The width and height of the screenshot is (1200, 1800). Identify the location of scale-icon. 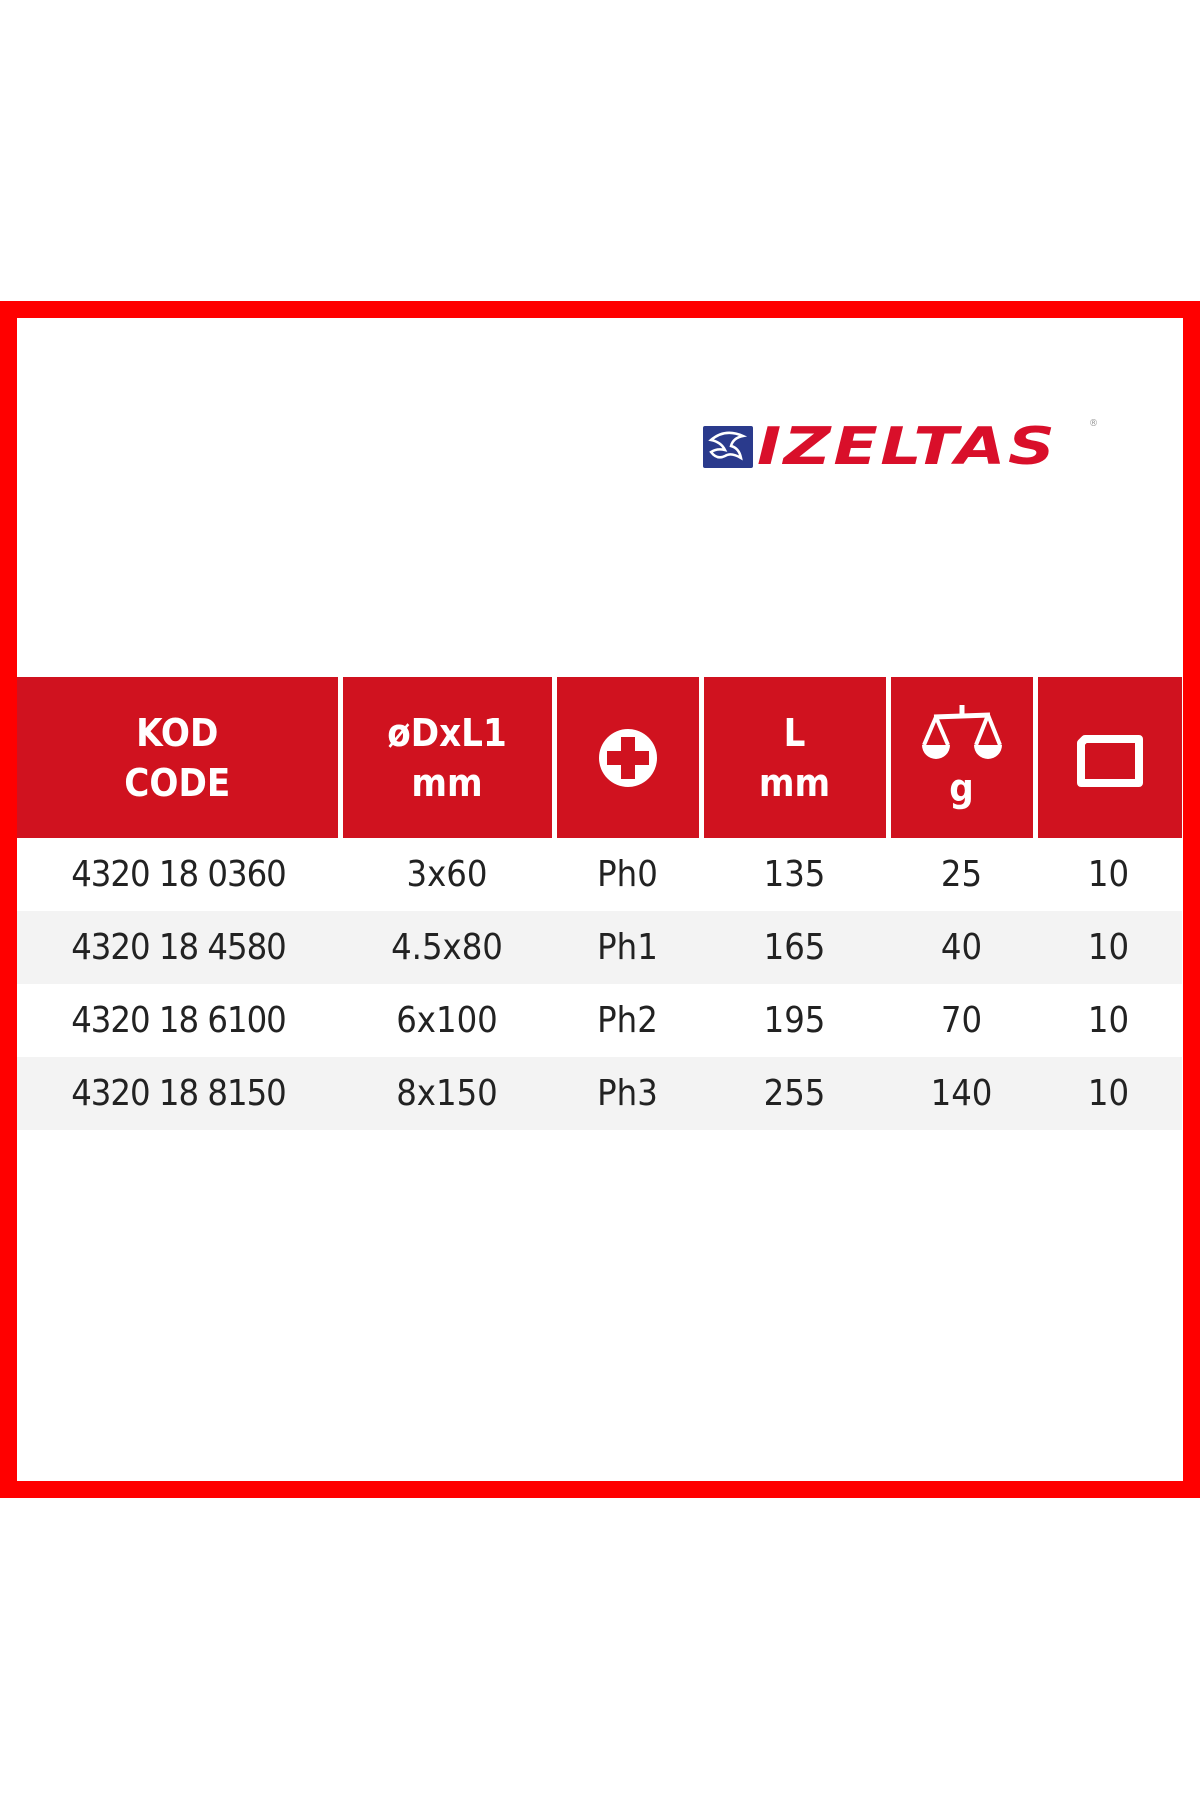
(962, 733).